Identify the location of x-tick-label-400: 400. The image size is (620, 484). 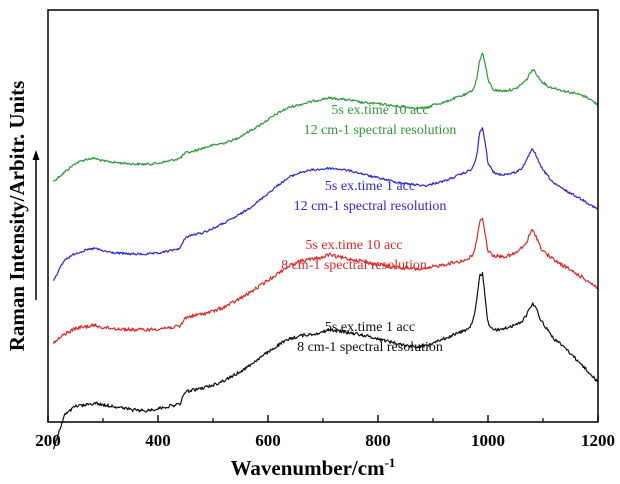
(158, 440).